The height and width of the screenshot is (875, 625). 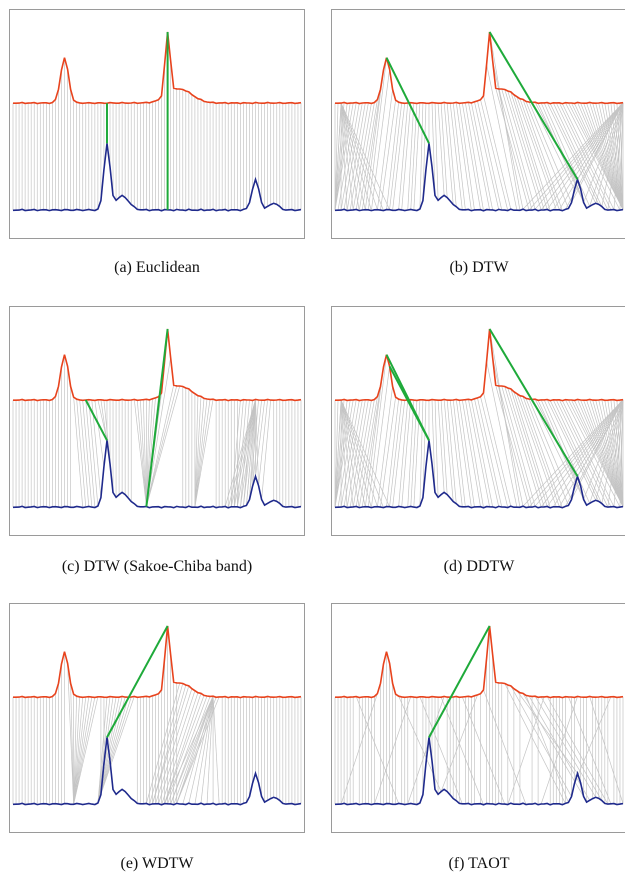 I want to click on caption-dtw: (b) DTW, so click(x=479, y=267).